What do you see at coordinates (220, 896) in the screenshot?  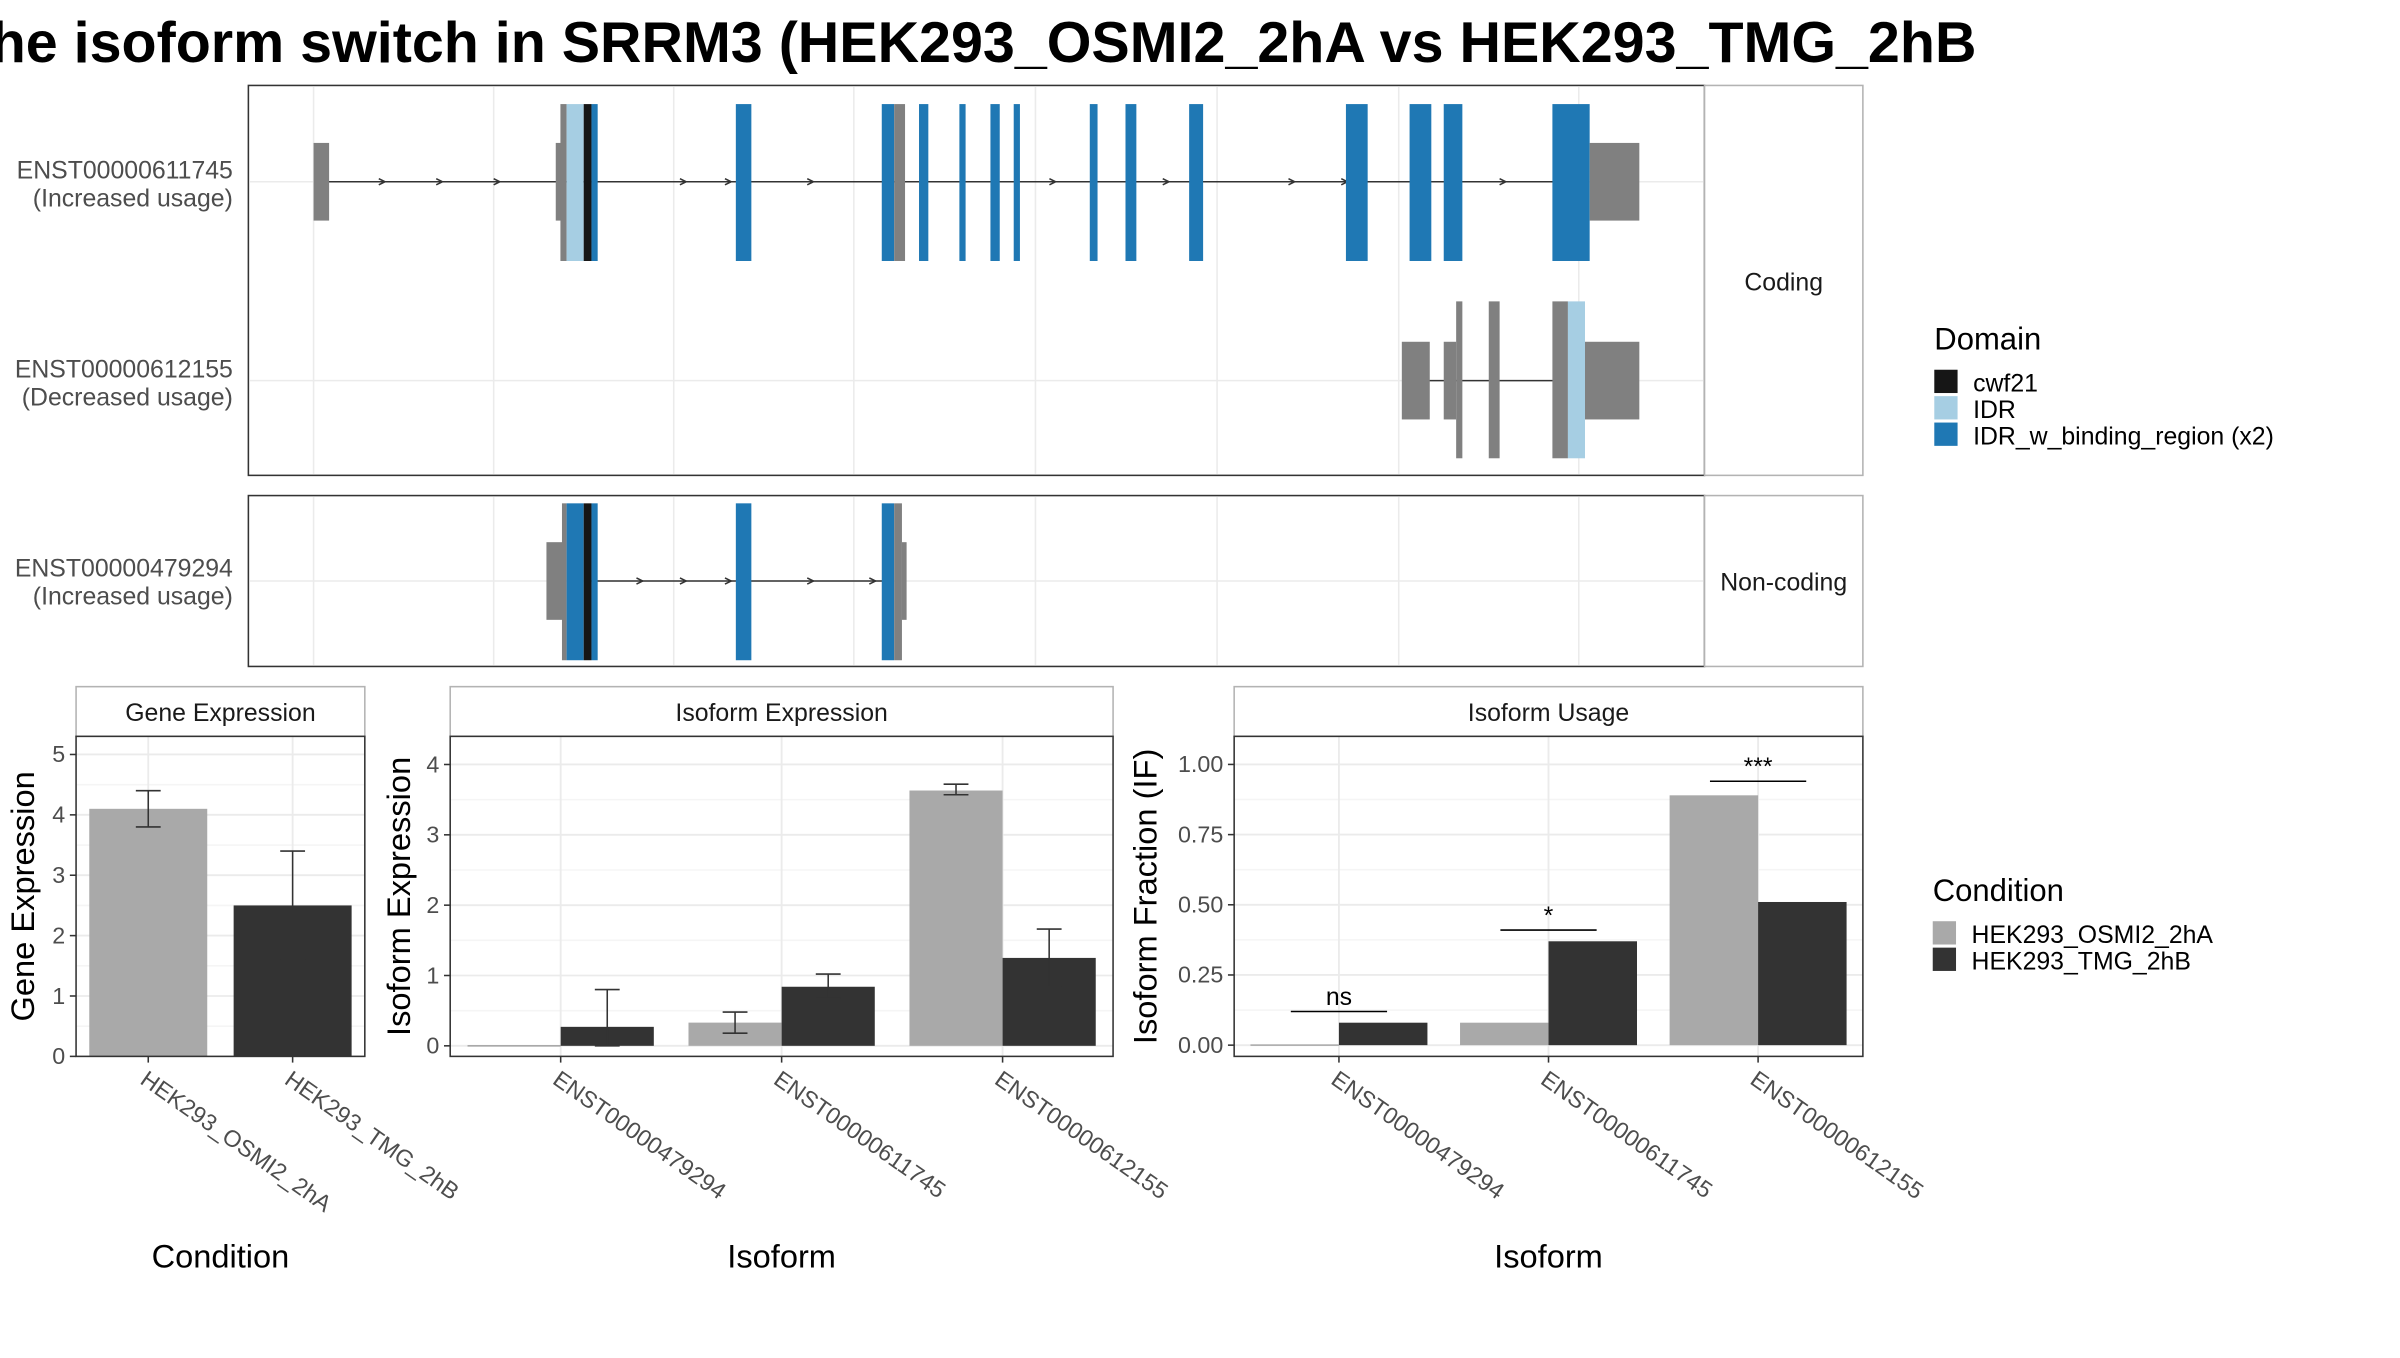 I see `chart-panel-border` at bounding box center [220, 896].